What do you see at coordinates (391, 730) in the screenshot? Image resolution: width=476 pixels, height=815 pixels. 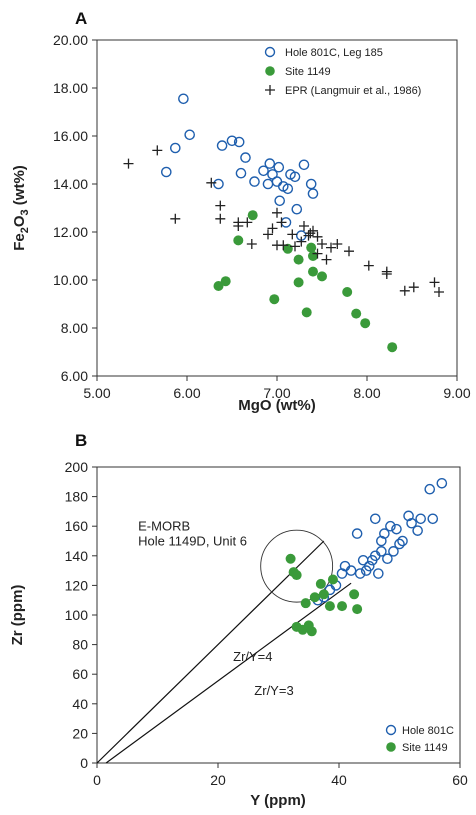 I see `legend-b-hole-801c-marker` at bounding box center [391, 730].